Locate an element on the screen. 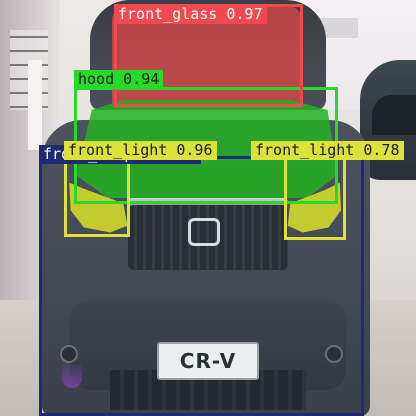 The height and width of the screenshot is (416, 416). right-front-light-box is located at coordinates (315, 198).